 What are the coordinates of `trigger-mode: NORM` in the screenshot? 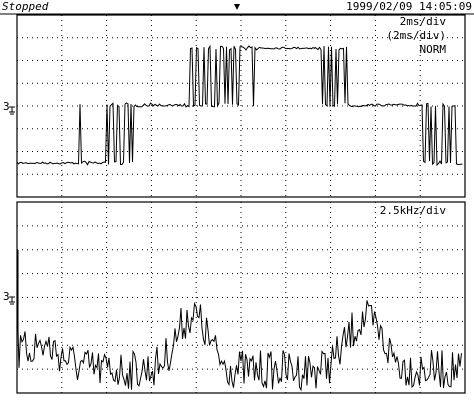 It's located at (433, 49).